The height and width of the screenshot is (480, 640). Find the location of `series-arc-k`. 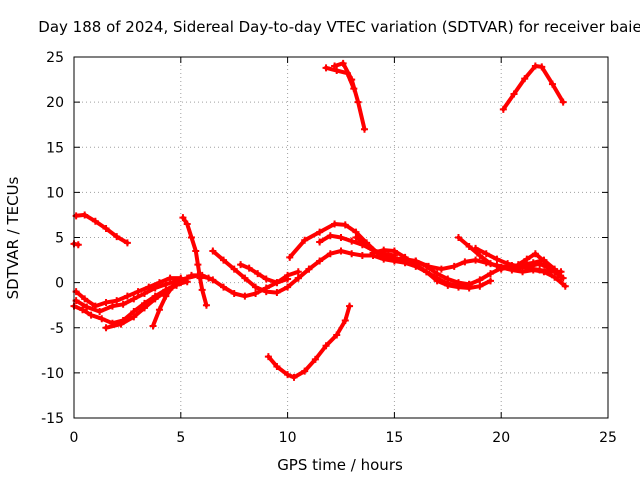

series-arc-k is located at coordinates (264, 274).